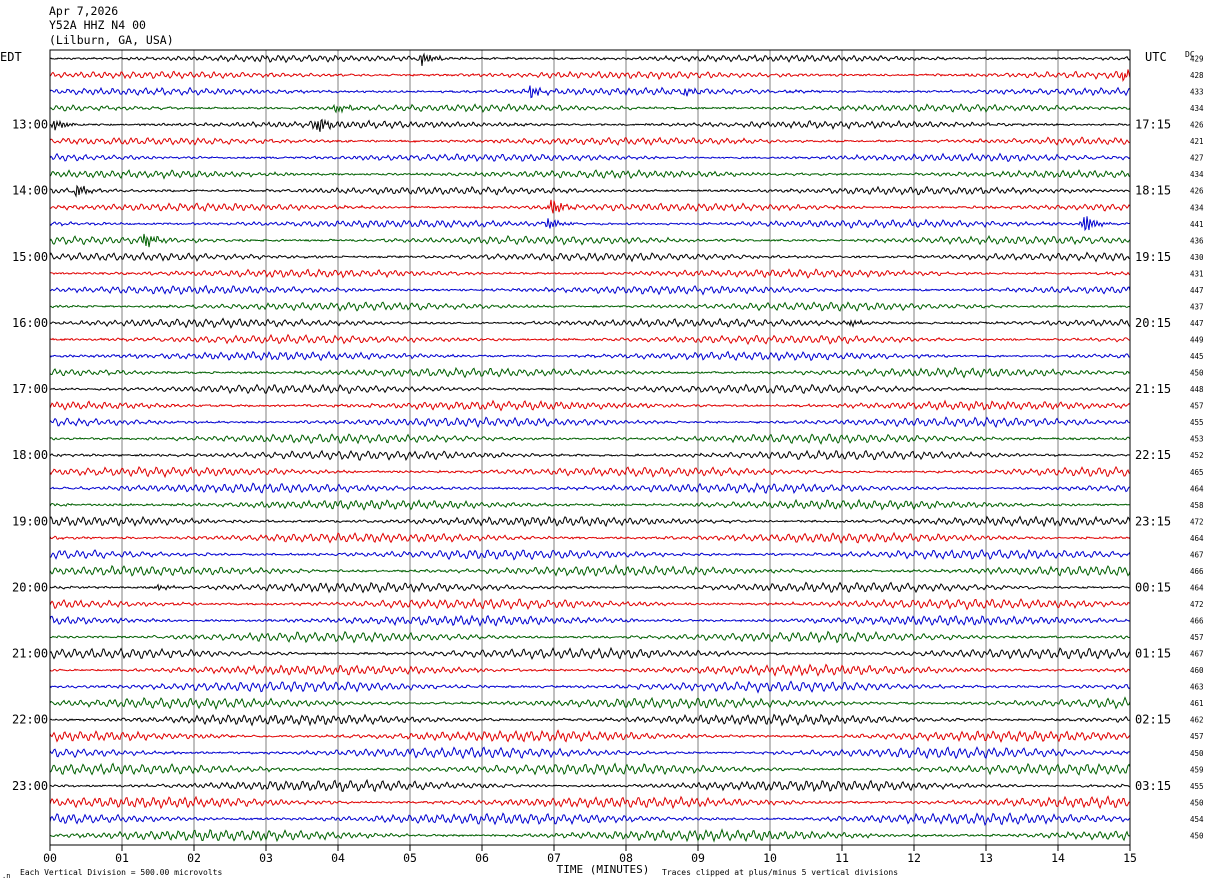  I want to click on utc-hour-label: 03:15, so click(1153, 786).